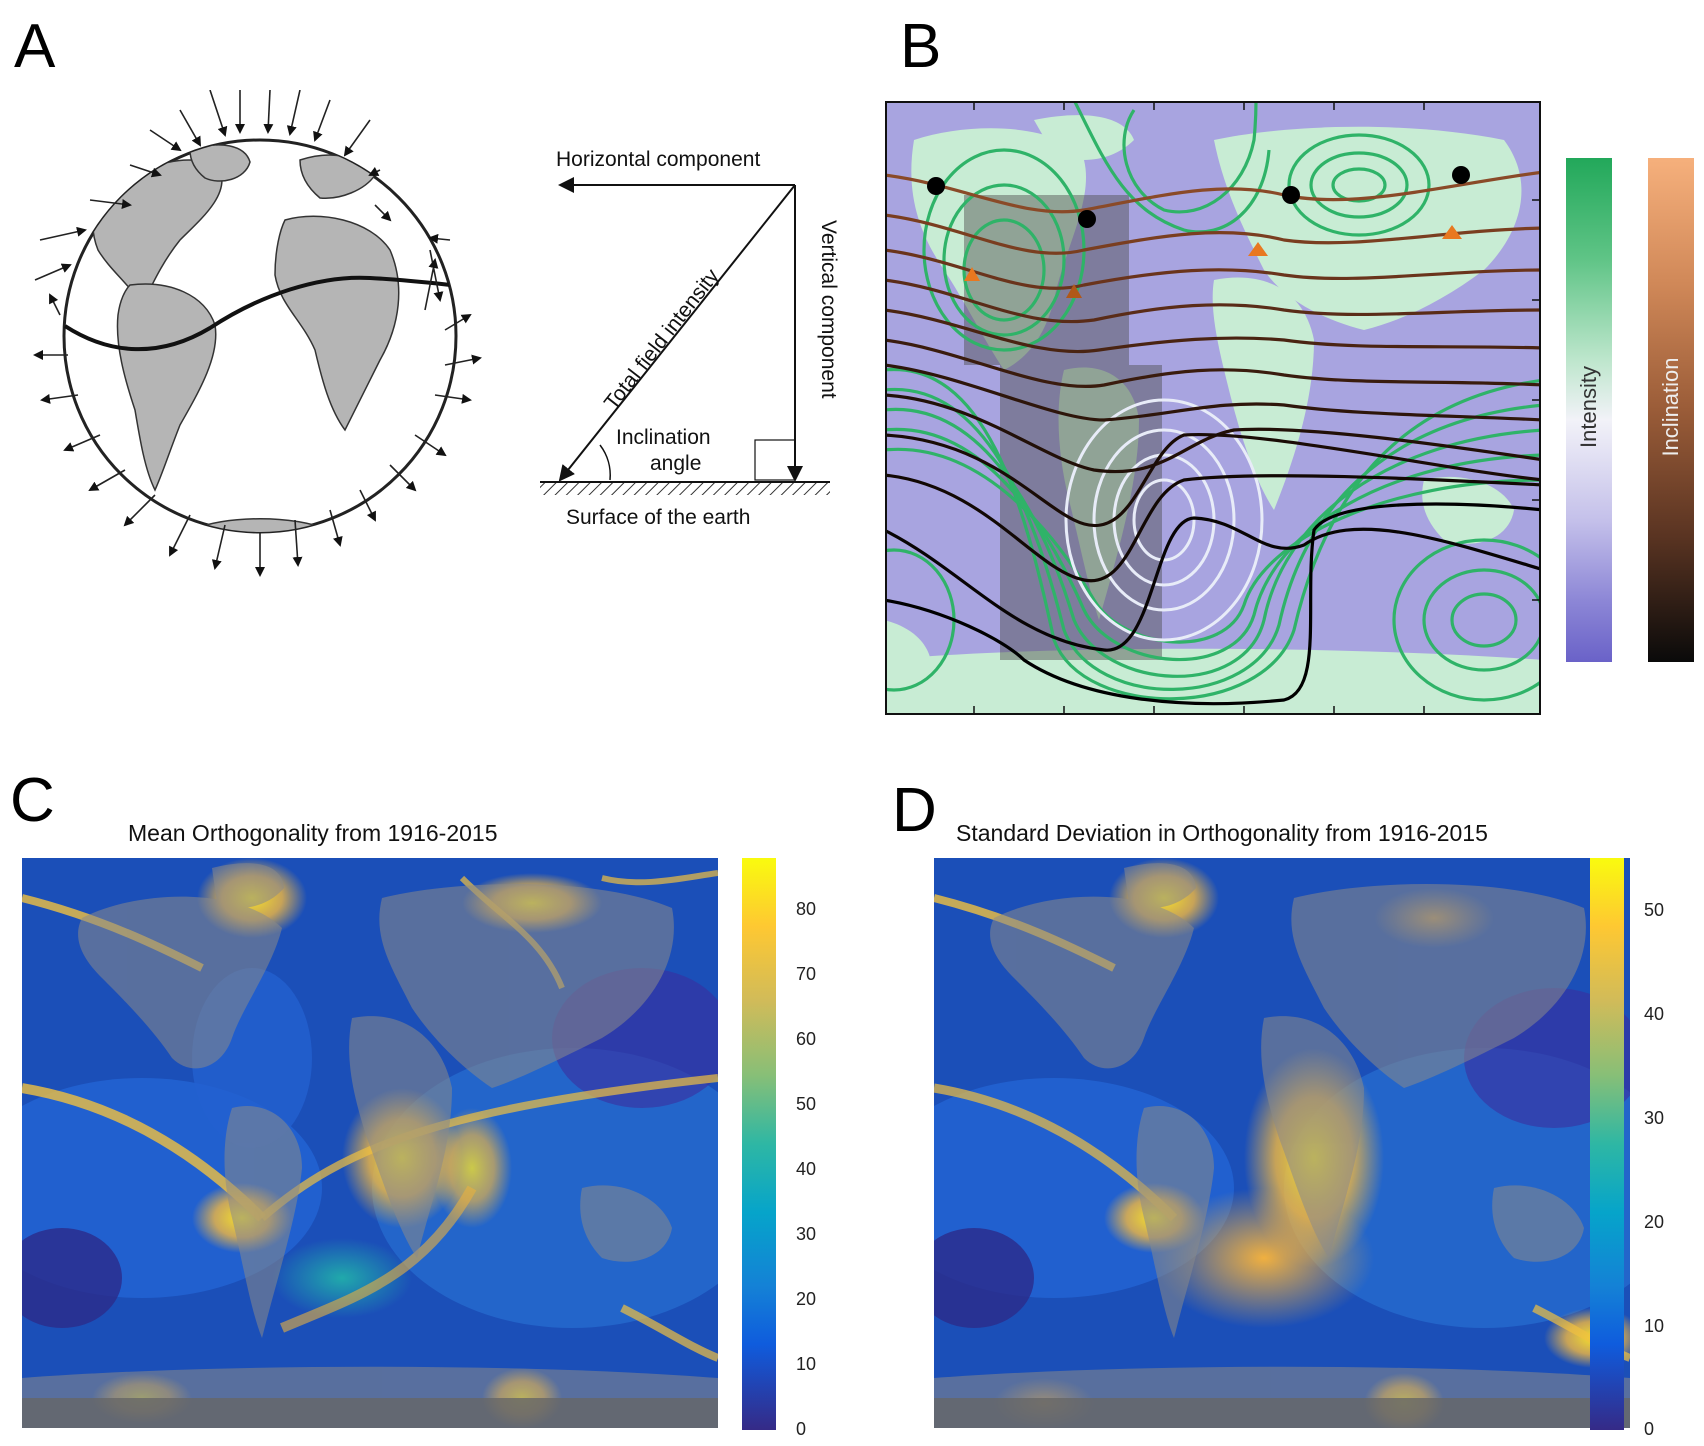  Describe the element at coordinates (1654, 1326) in the screenshot. I see `colorbar-d-tick: 10` at that location.